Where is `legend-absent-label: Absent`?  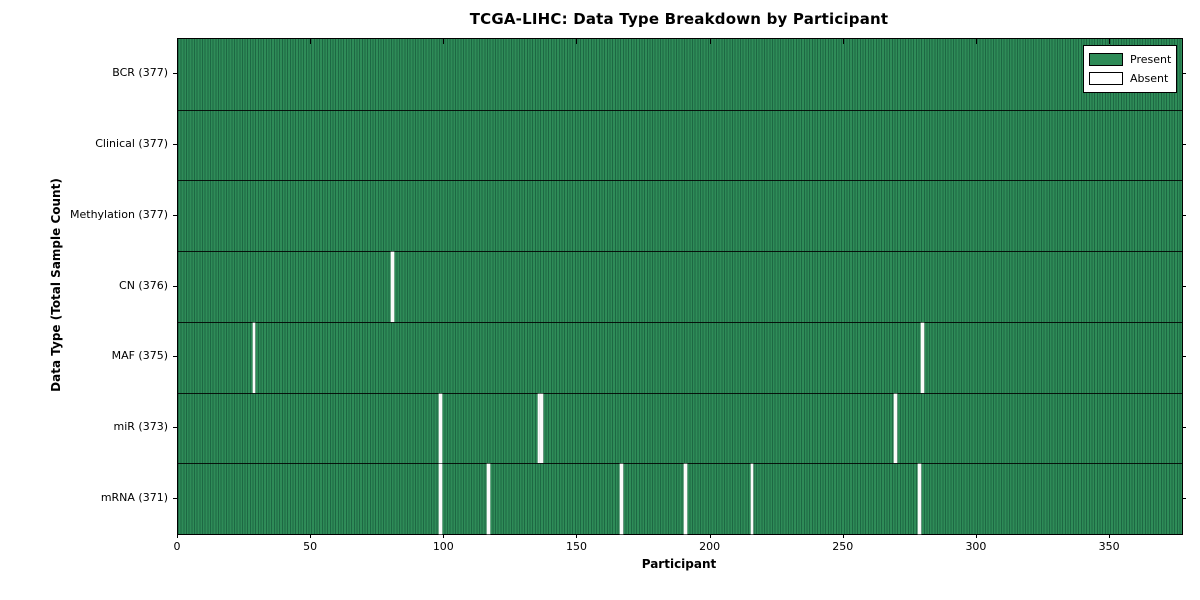 legend-absent-label: Absent is located at coordinates (1149, 78).